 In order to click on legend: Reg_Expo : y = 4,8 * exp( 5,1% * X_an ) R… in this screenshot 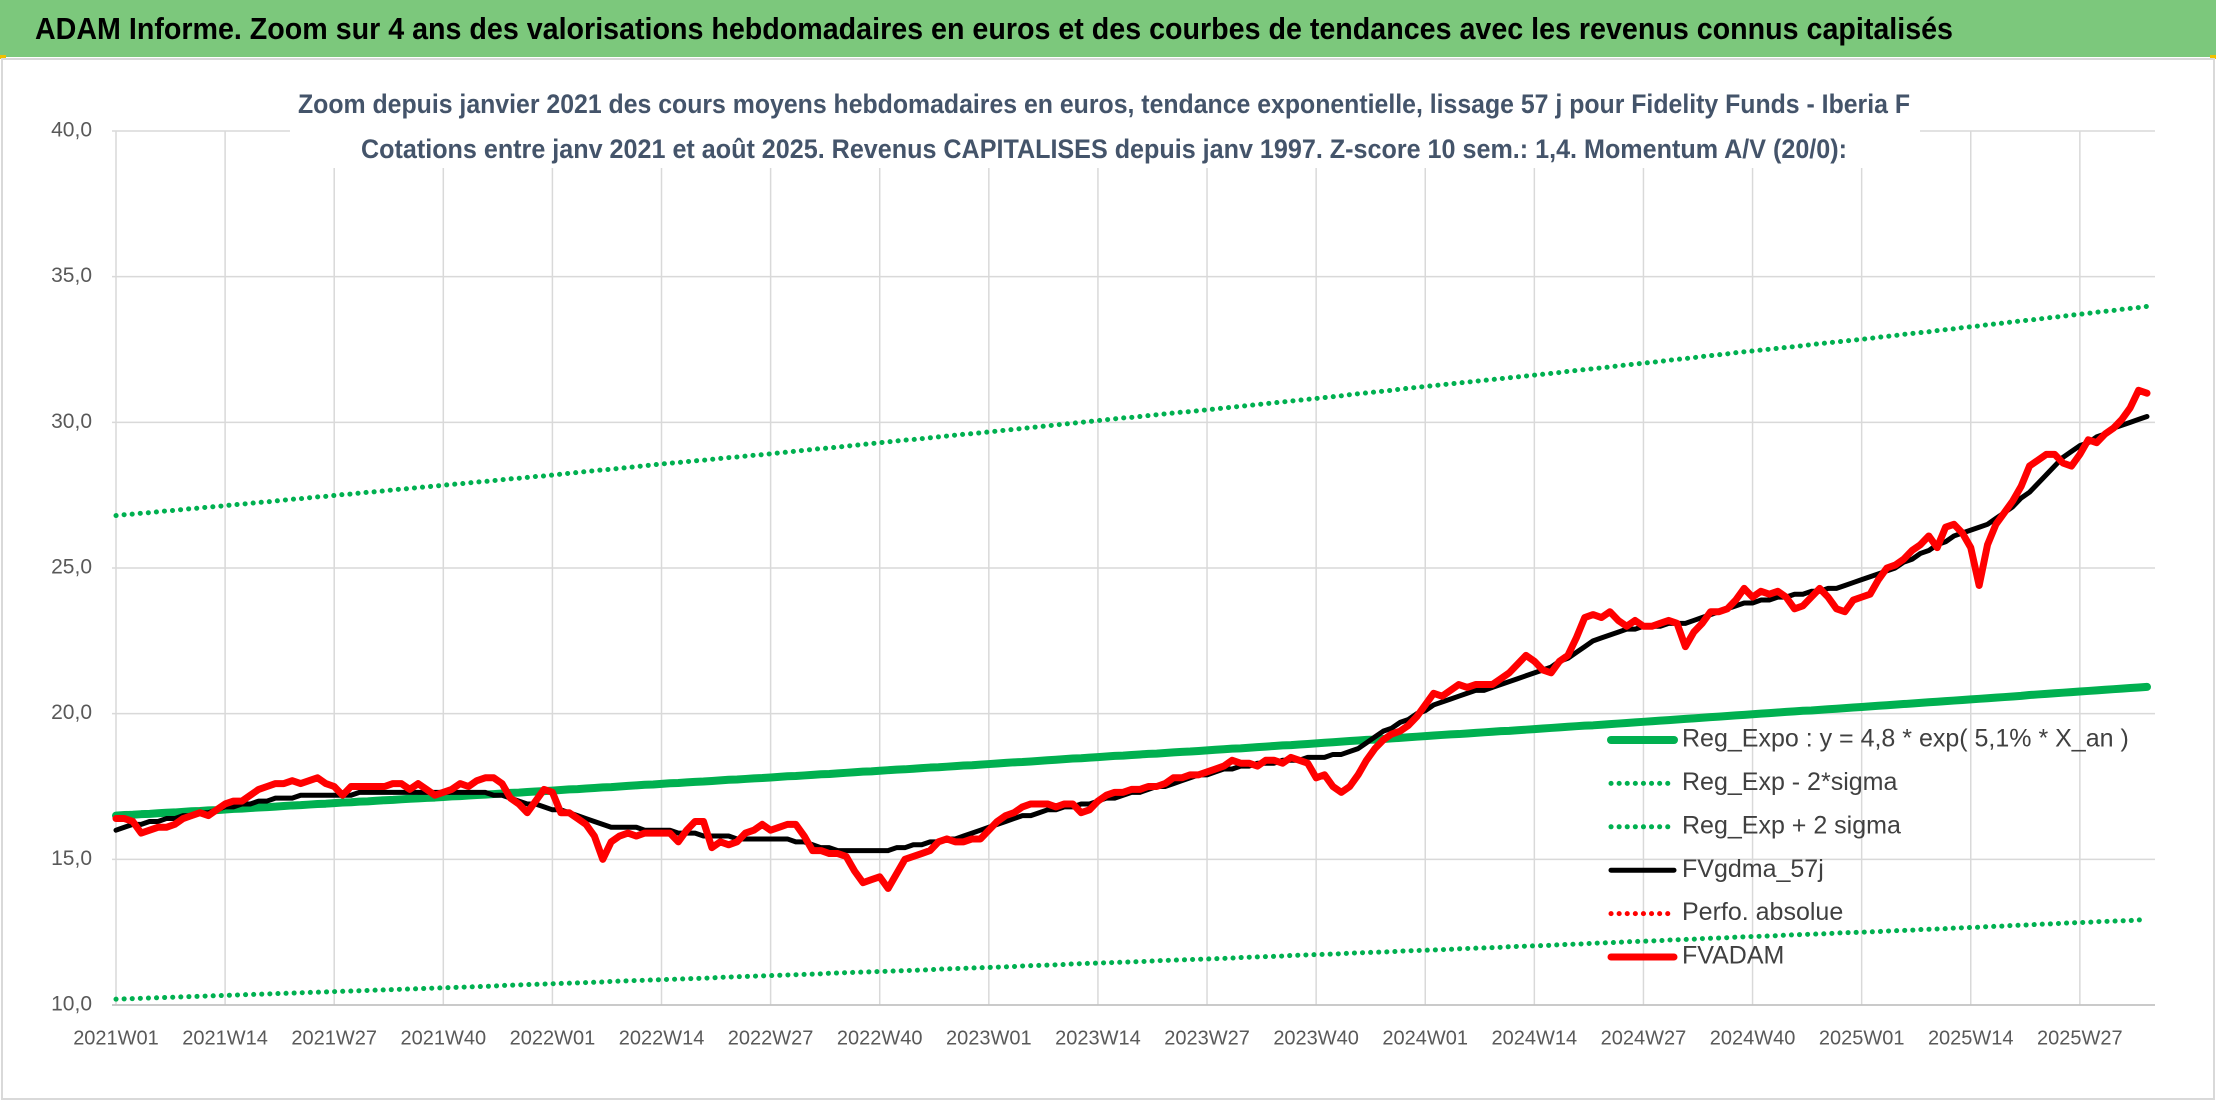, I will do `click(1868, 847)`.